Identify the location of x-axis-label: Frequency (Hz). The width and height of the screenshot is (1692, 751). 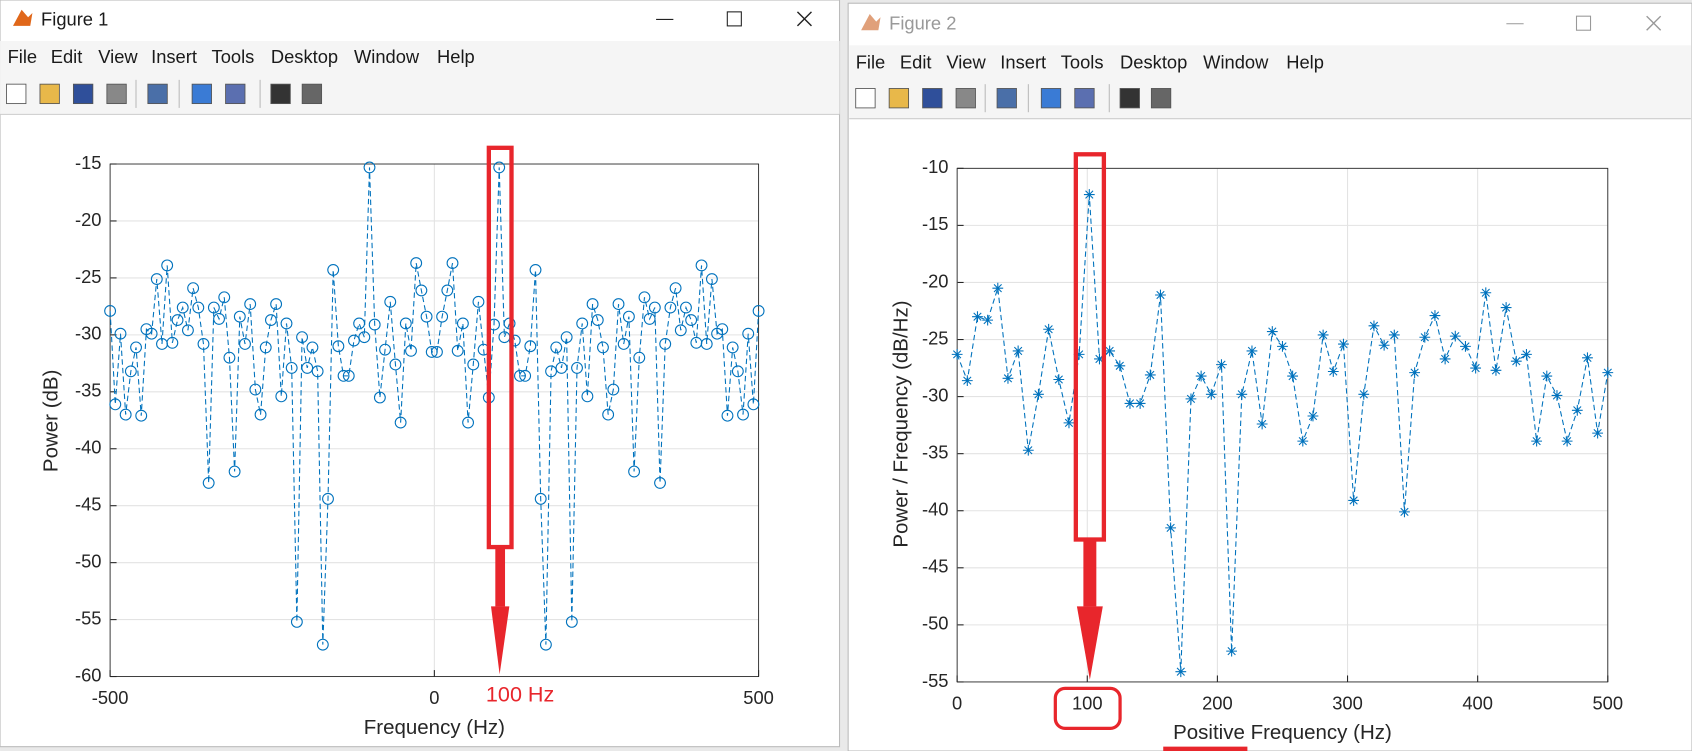
(434, 727).